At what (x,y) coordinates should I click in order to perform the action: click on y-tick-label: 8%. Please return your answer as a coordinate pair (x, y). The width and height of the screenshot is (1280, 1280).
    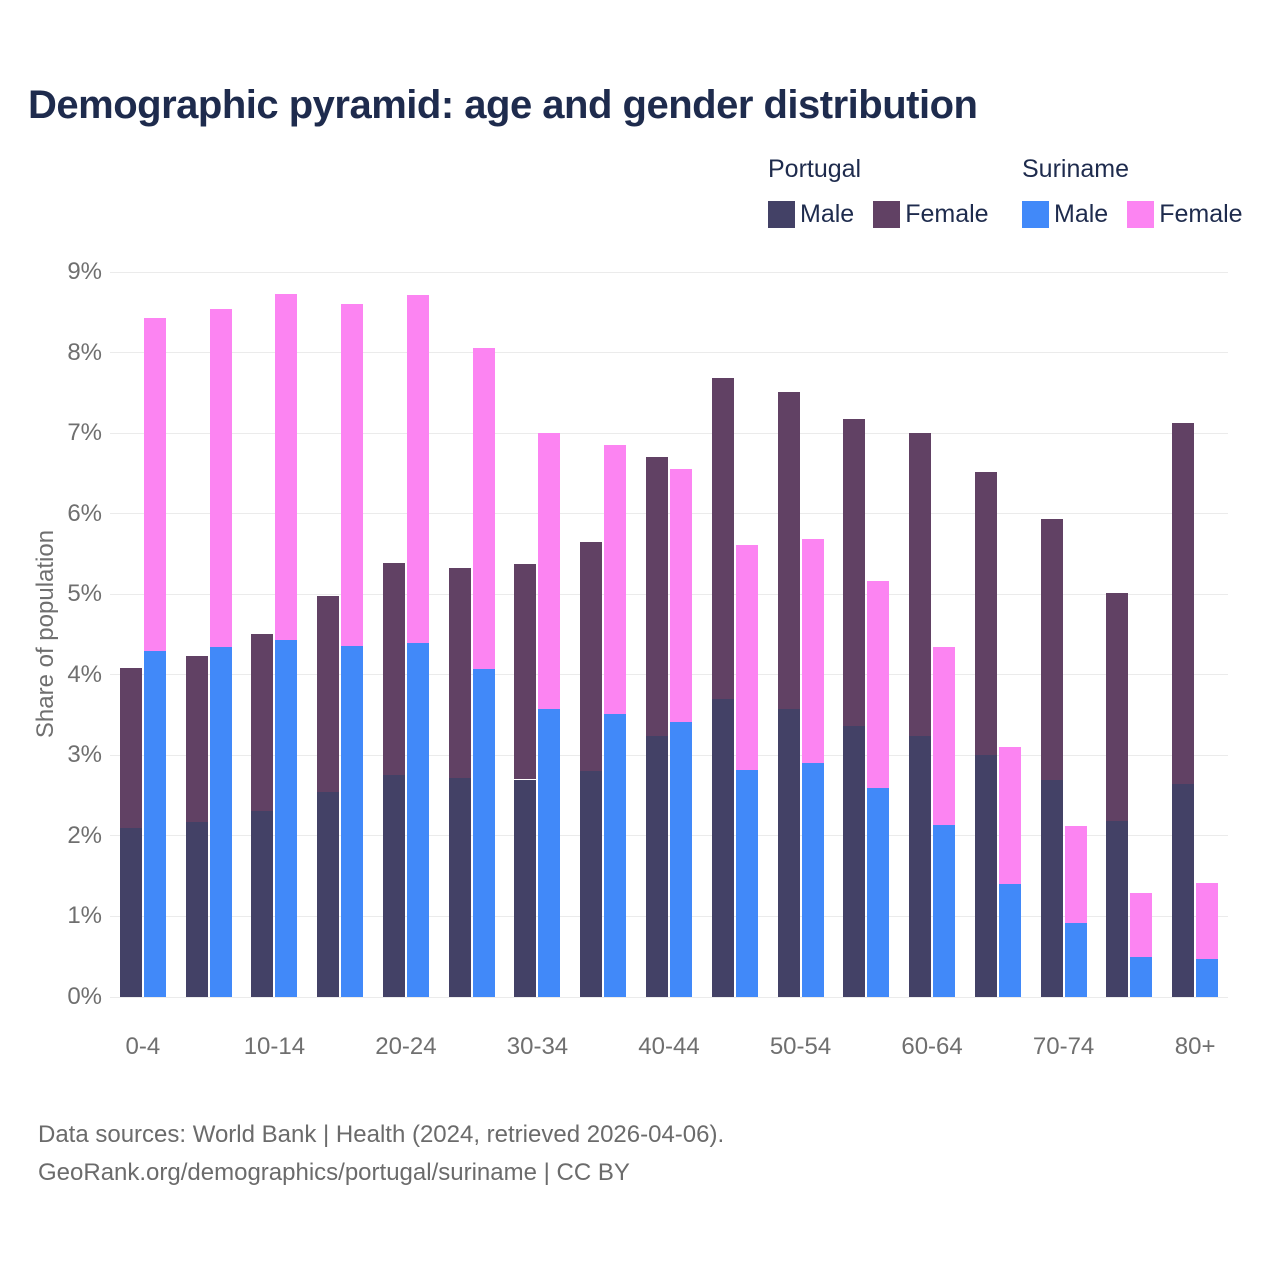
    Looking at the image, I should click on (84, 352).